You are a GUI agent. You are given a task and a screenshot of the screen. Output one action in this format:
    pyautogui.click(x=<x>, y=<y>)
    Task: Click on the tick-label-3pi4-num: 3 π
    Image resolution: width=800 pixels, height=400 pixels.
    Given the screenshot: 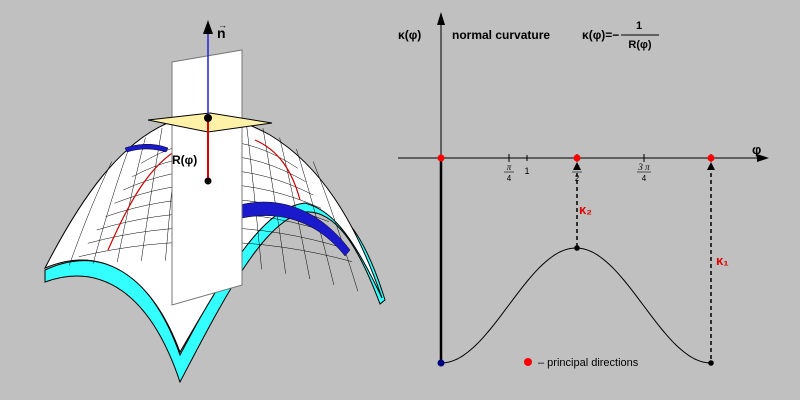 What is the action you would take?
    pyautogui.click(x=643, y=167)
    